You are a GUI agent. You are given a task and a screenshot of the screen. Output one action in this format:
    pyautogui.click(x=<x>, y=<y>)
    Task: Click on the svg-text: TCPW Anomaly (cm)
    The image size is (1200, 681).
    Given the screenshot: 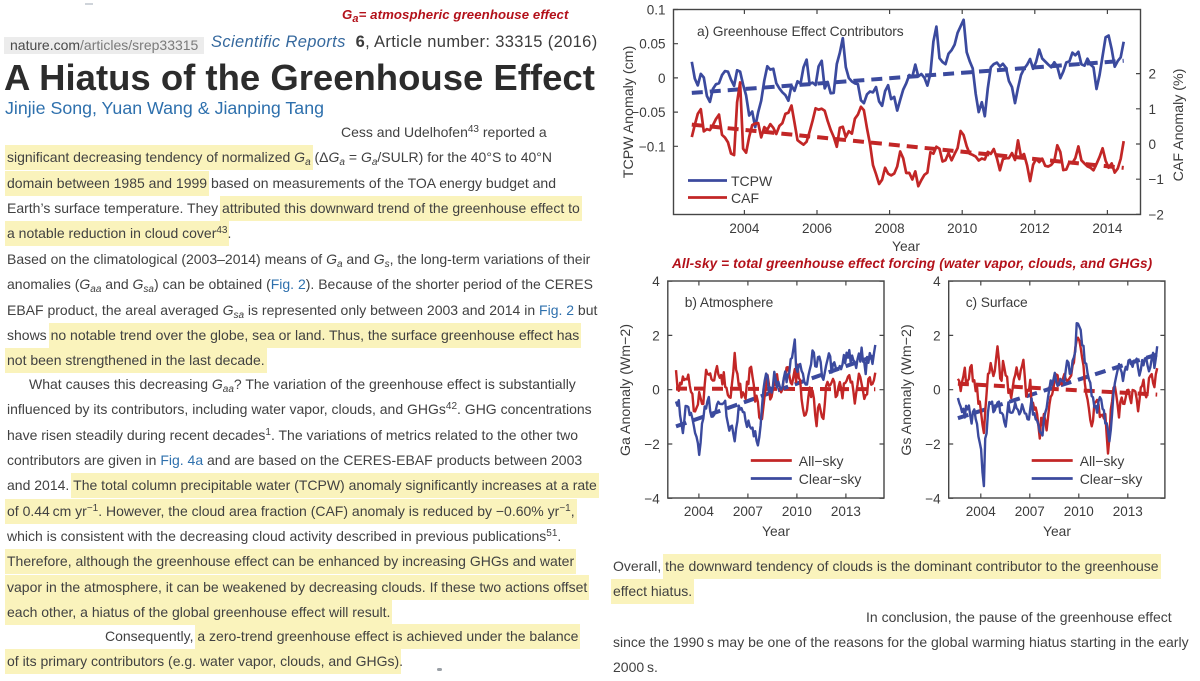 What is the action you would take?
    pyautogui.click(x=629, y=112)
    